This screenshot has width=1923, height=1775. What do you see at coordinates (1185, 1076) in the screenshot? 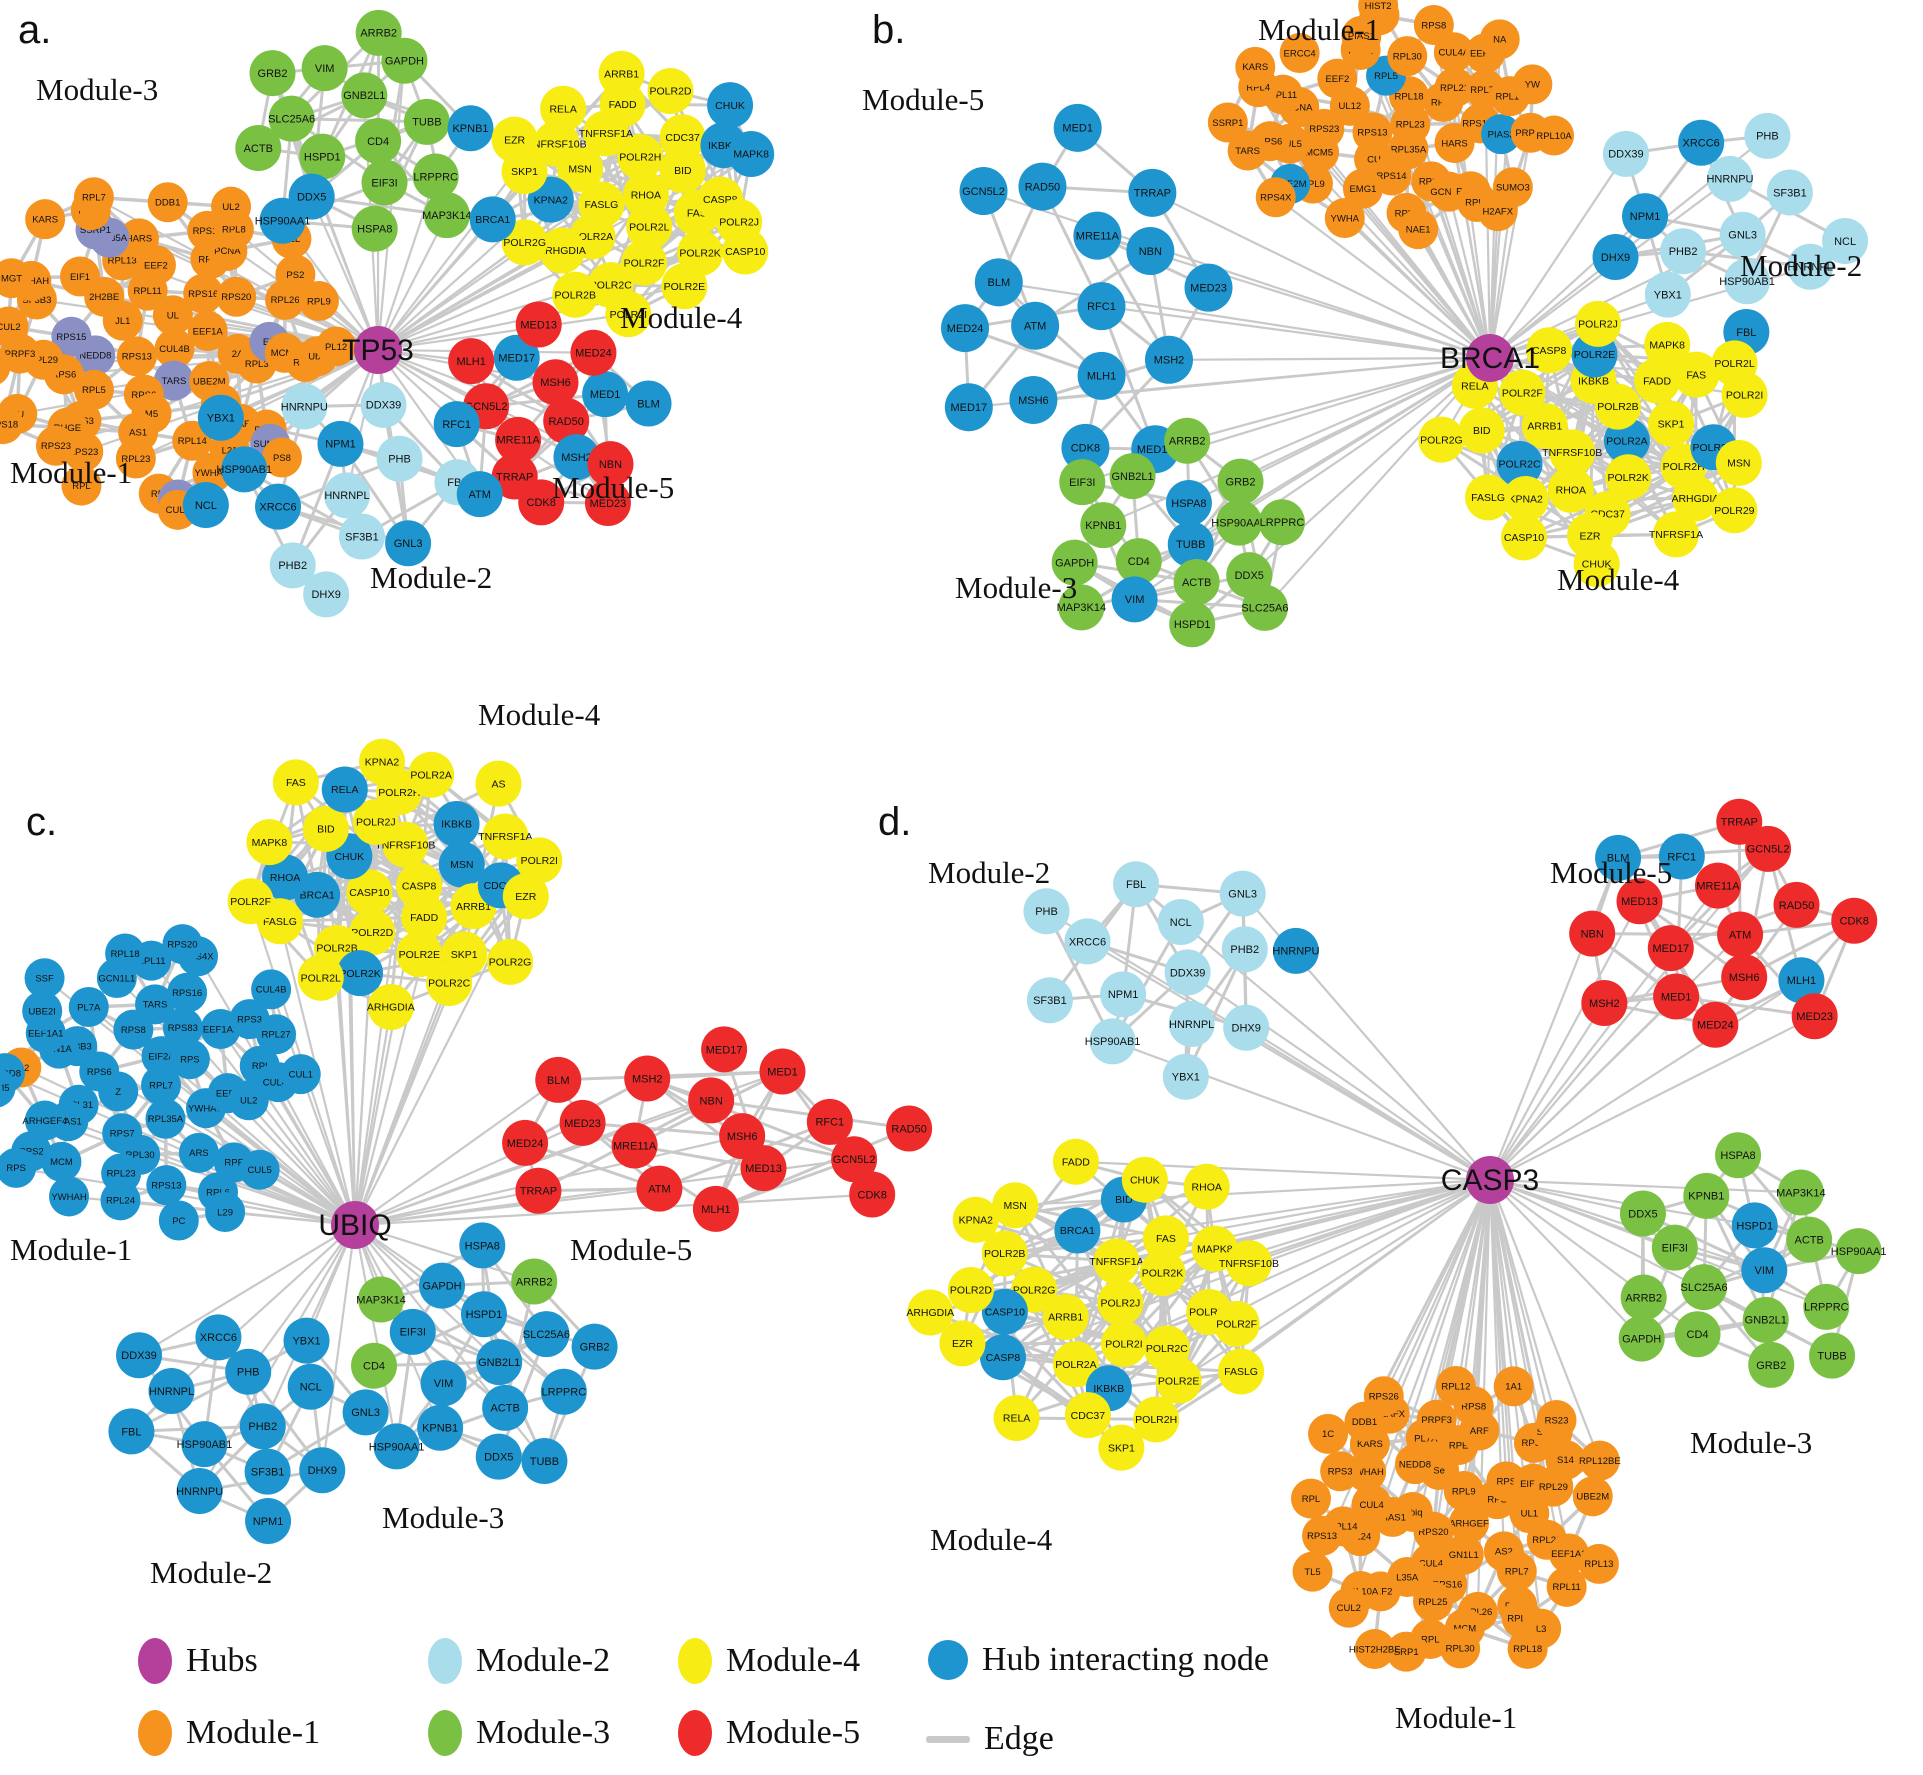
I see `panel-d-m2-YBX1: YBX1` at bounding box center [1185, 1076].